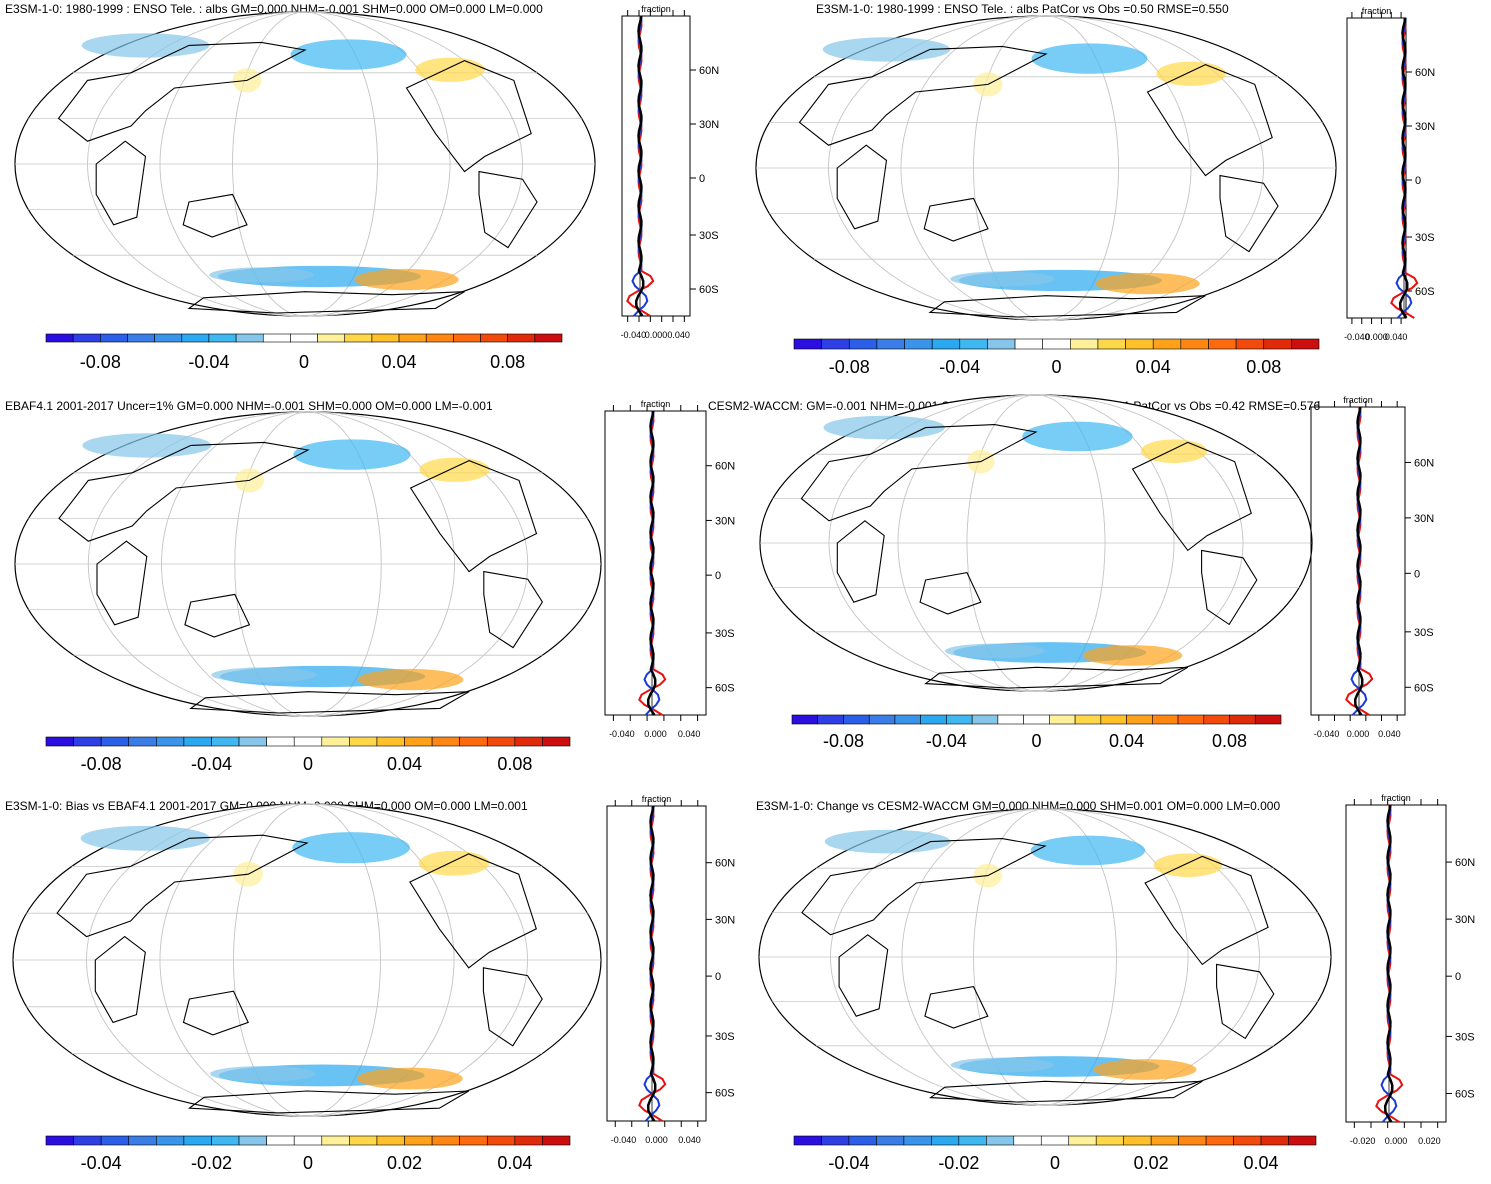  I want to click on lat-tick-label: 0, so click(1458, 977).